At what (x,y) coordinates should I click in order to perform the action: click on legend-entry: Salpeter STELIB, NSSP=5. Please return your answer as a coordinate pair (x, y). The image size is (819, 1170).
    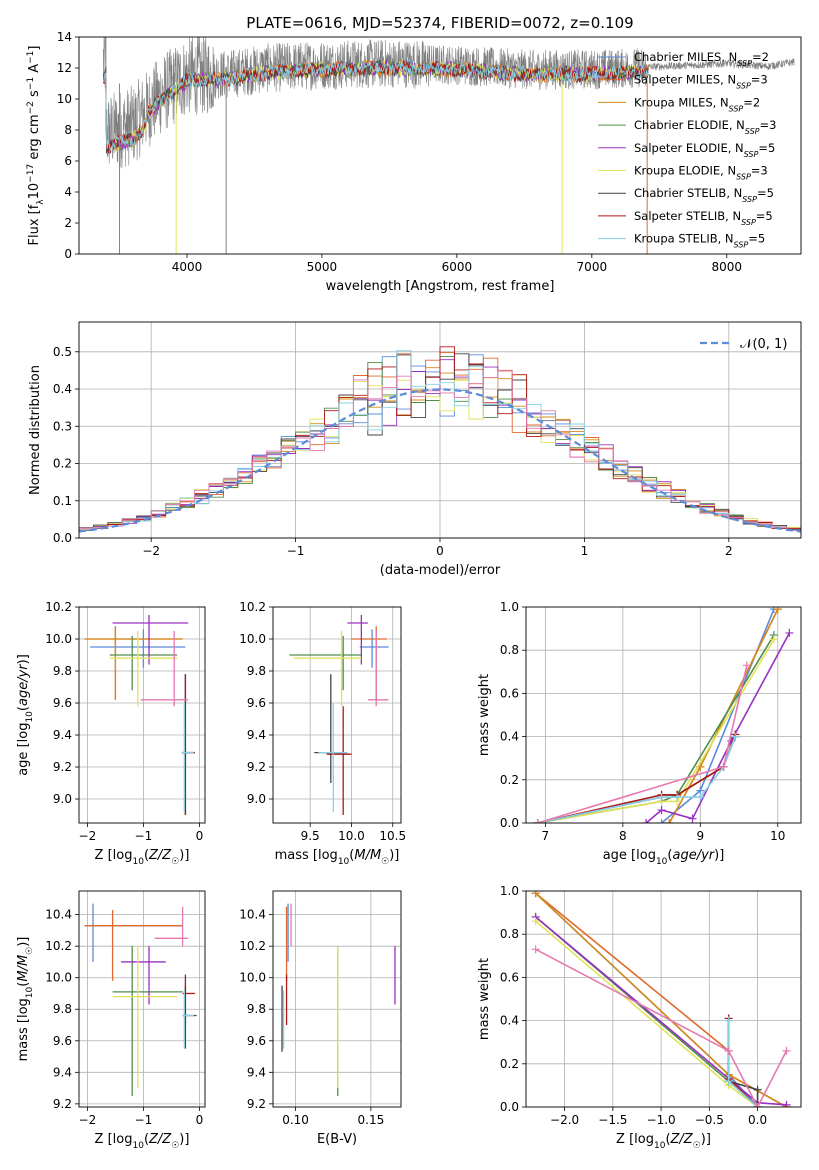
    Looking at the image, I should click on (703, 218).